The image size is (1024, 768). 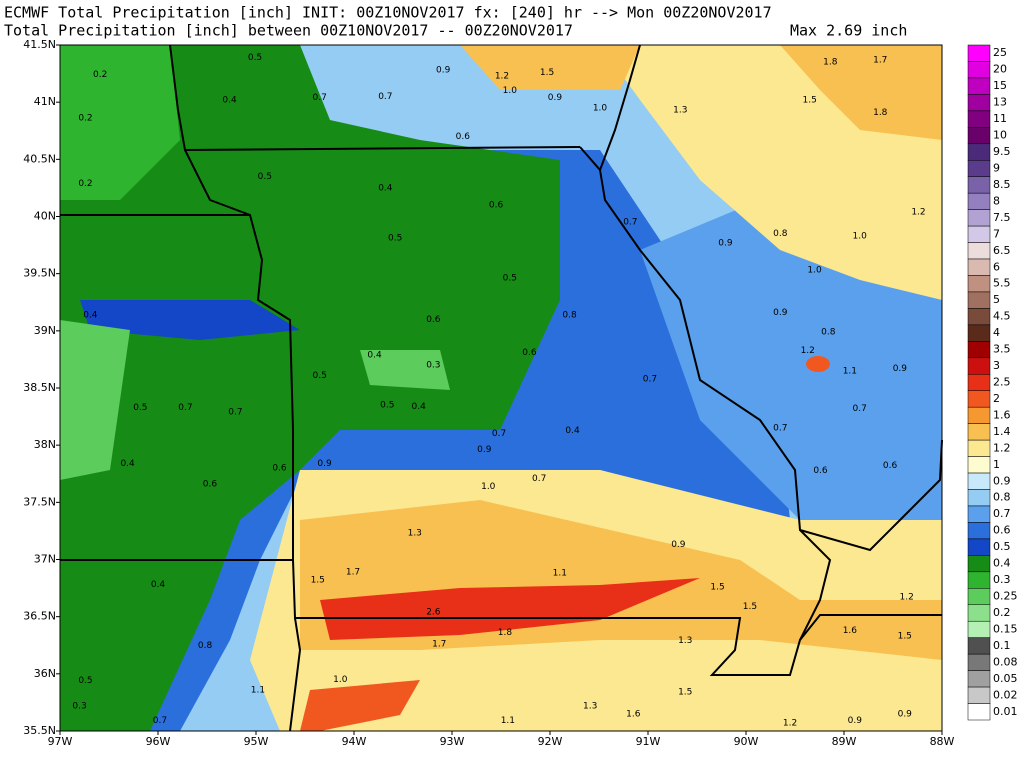 I want to click on lon-tick-label: 91W, so click(x=648, y=741).